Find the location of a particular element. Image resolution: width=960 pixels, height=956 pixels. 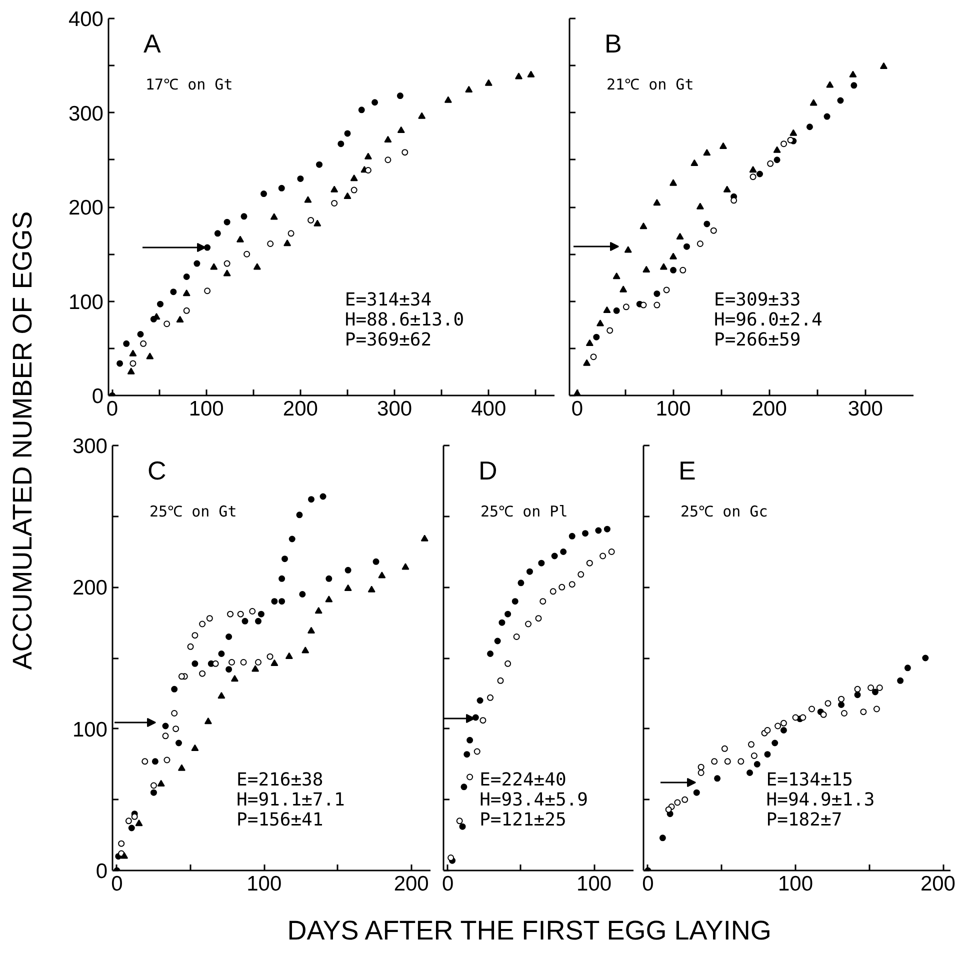

chart-title: C is located at coordinates (157, 471).